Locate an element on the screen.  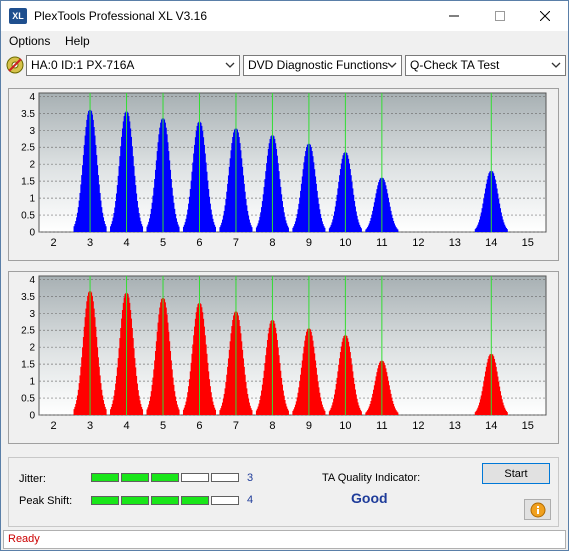
info-button is located at coordinates (537, 509).